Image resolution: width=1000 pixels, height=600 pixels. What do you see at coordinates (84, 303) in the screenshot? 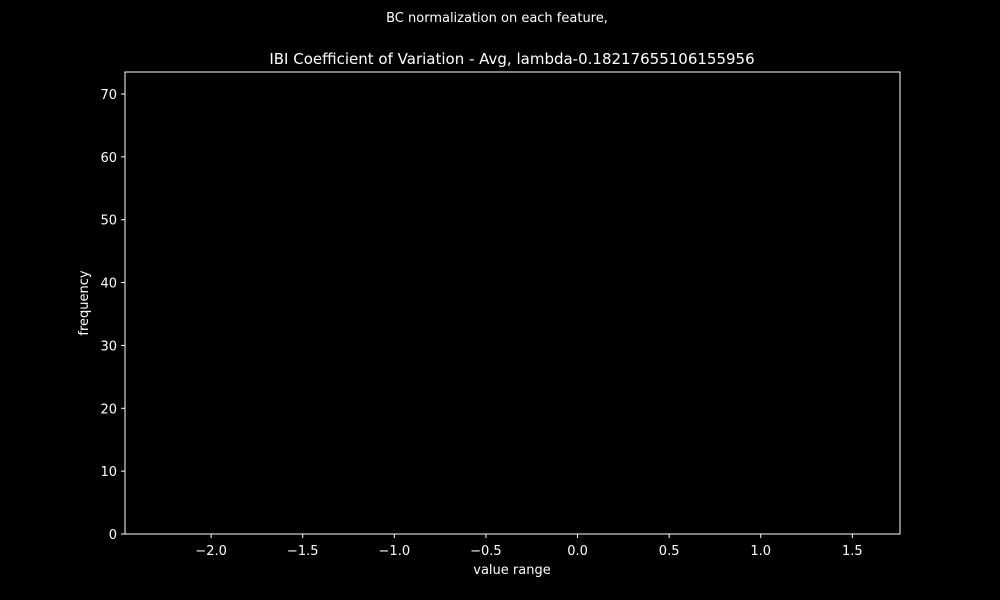
I see `y-axis-label: frequency` at bounding box center [84, 303].